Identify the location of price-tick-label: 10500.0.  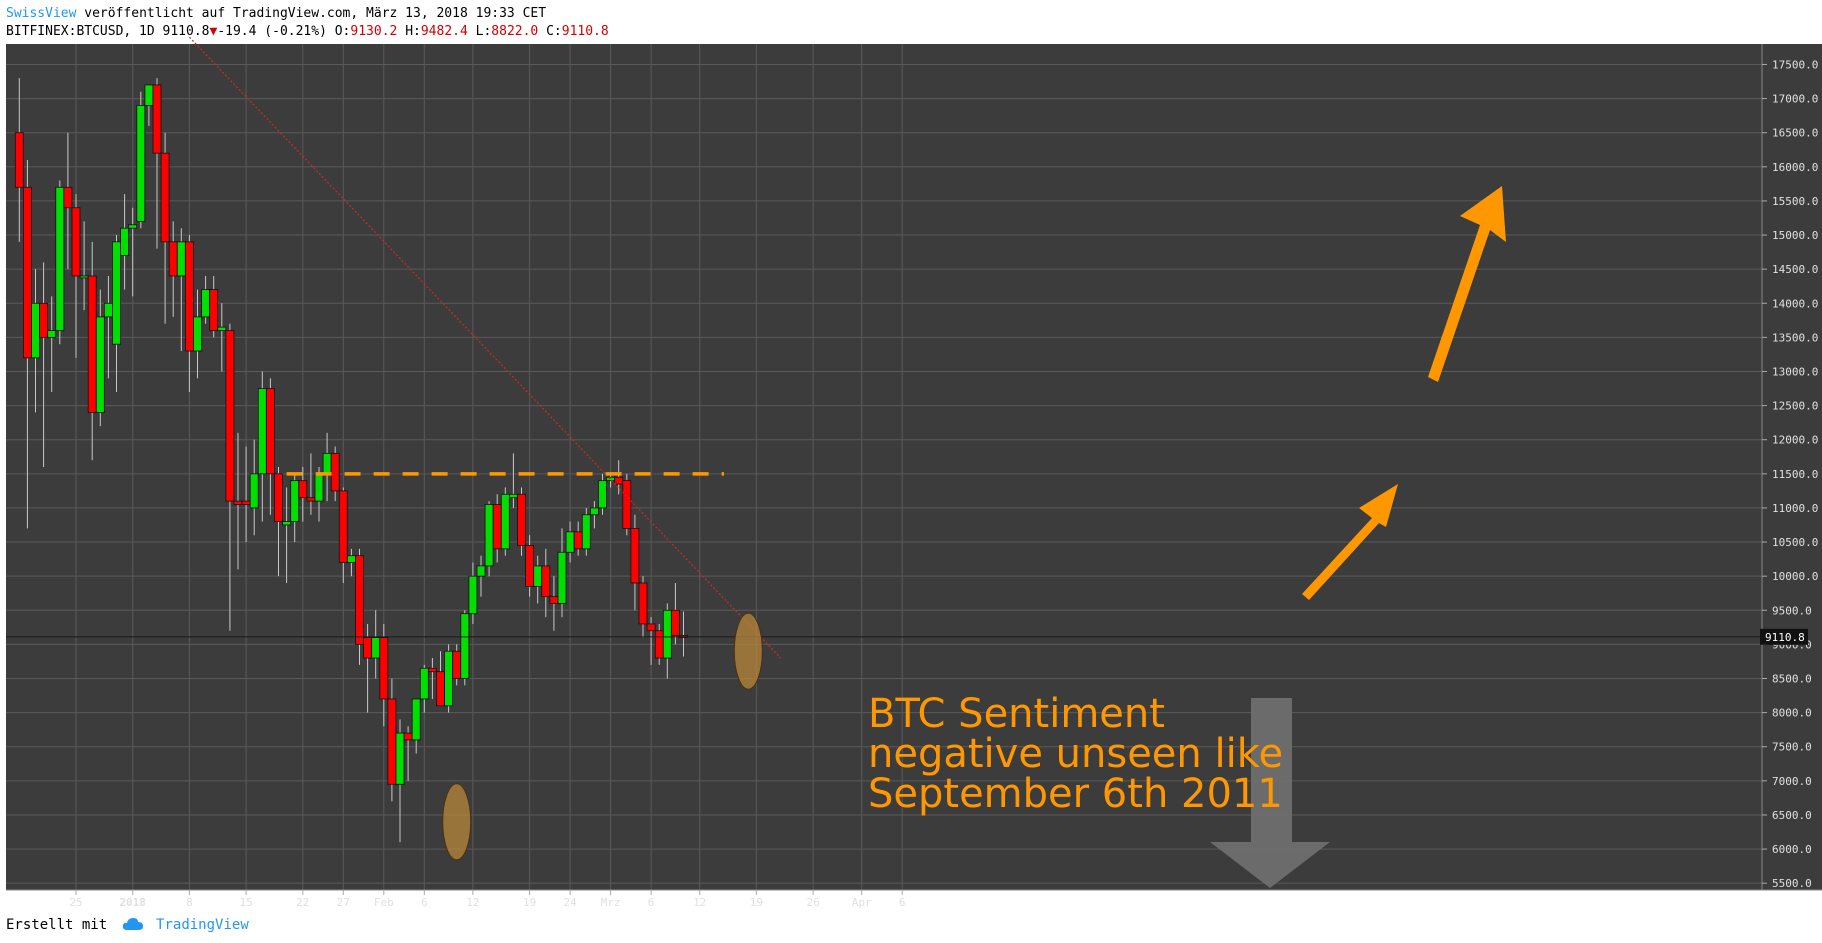
(1795, 542).